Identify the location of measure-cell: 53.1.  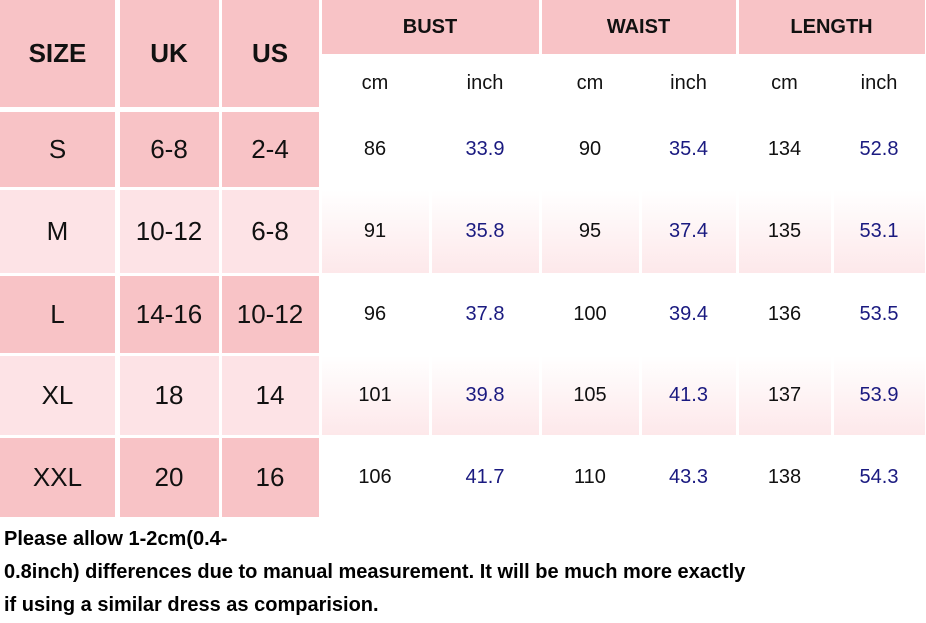
(879, 231).